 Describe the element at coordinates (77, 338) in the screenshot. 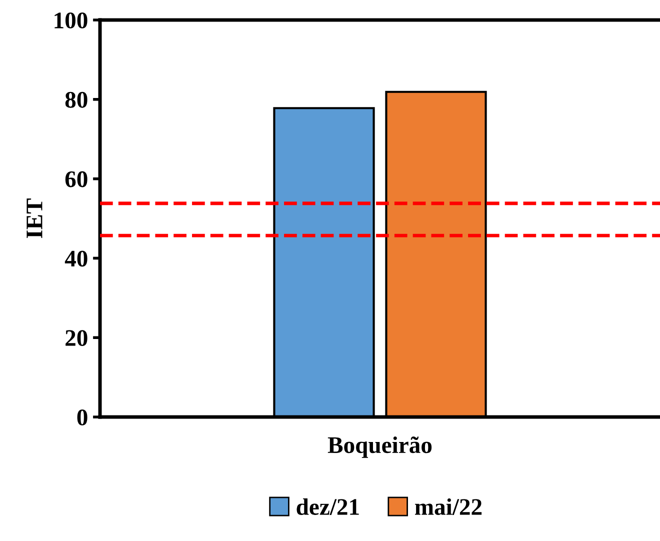

I see `y-tick-label: 20` at that location.